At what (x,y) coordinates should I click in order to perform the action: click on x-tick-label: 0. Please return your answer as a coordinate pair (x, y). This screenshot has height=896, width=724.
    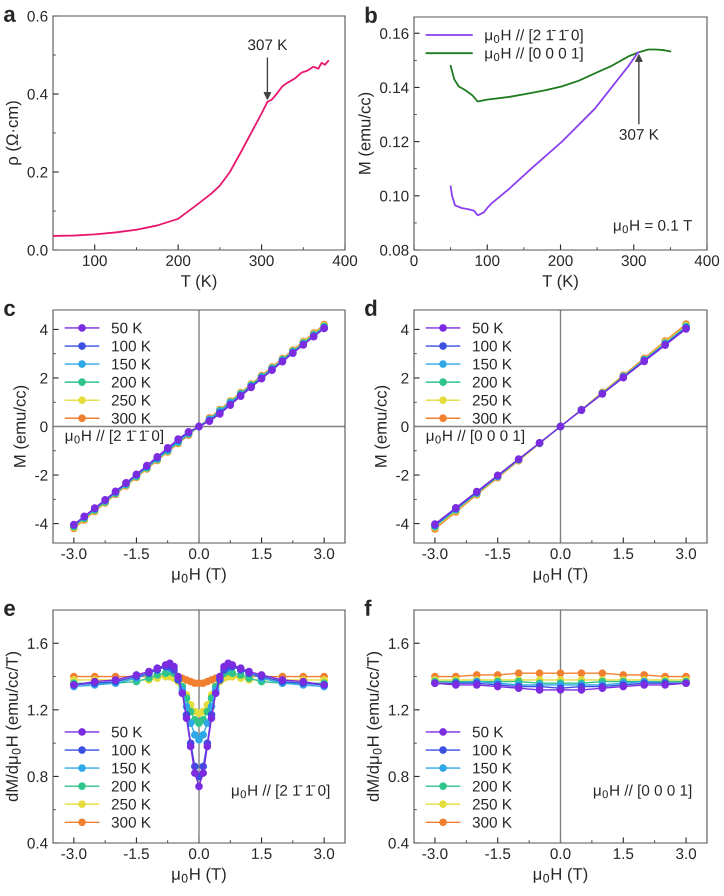
    Looking at the image, I should click on (414, 260).